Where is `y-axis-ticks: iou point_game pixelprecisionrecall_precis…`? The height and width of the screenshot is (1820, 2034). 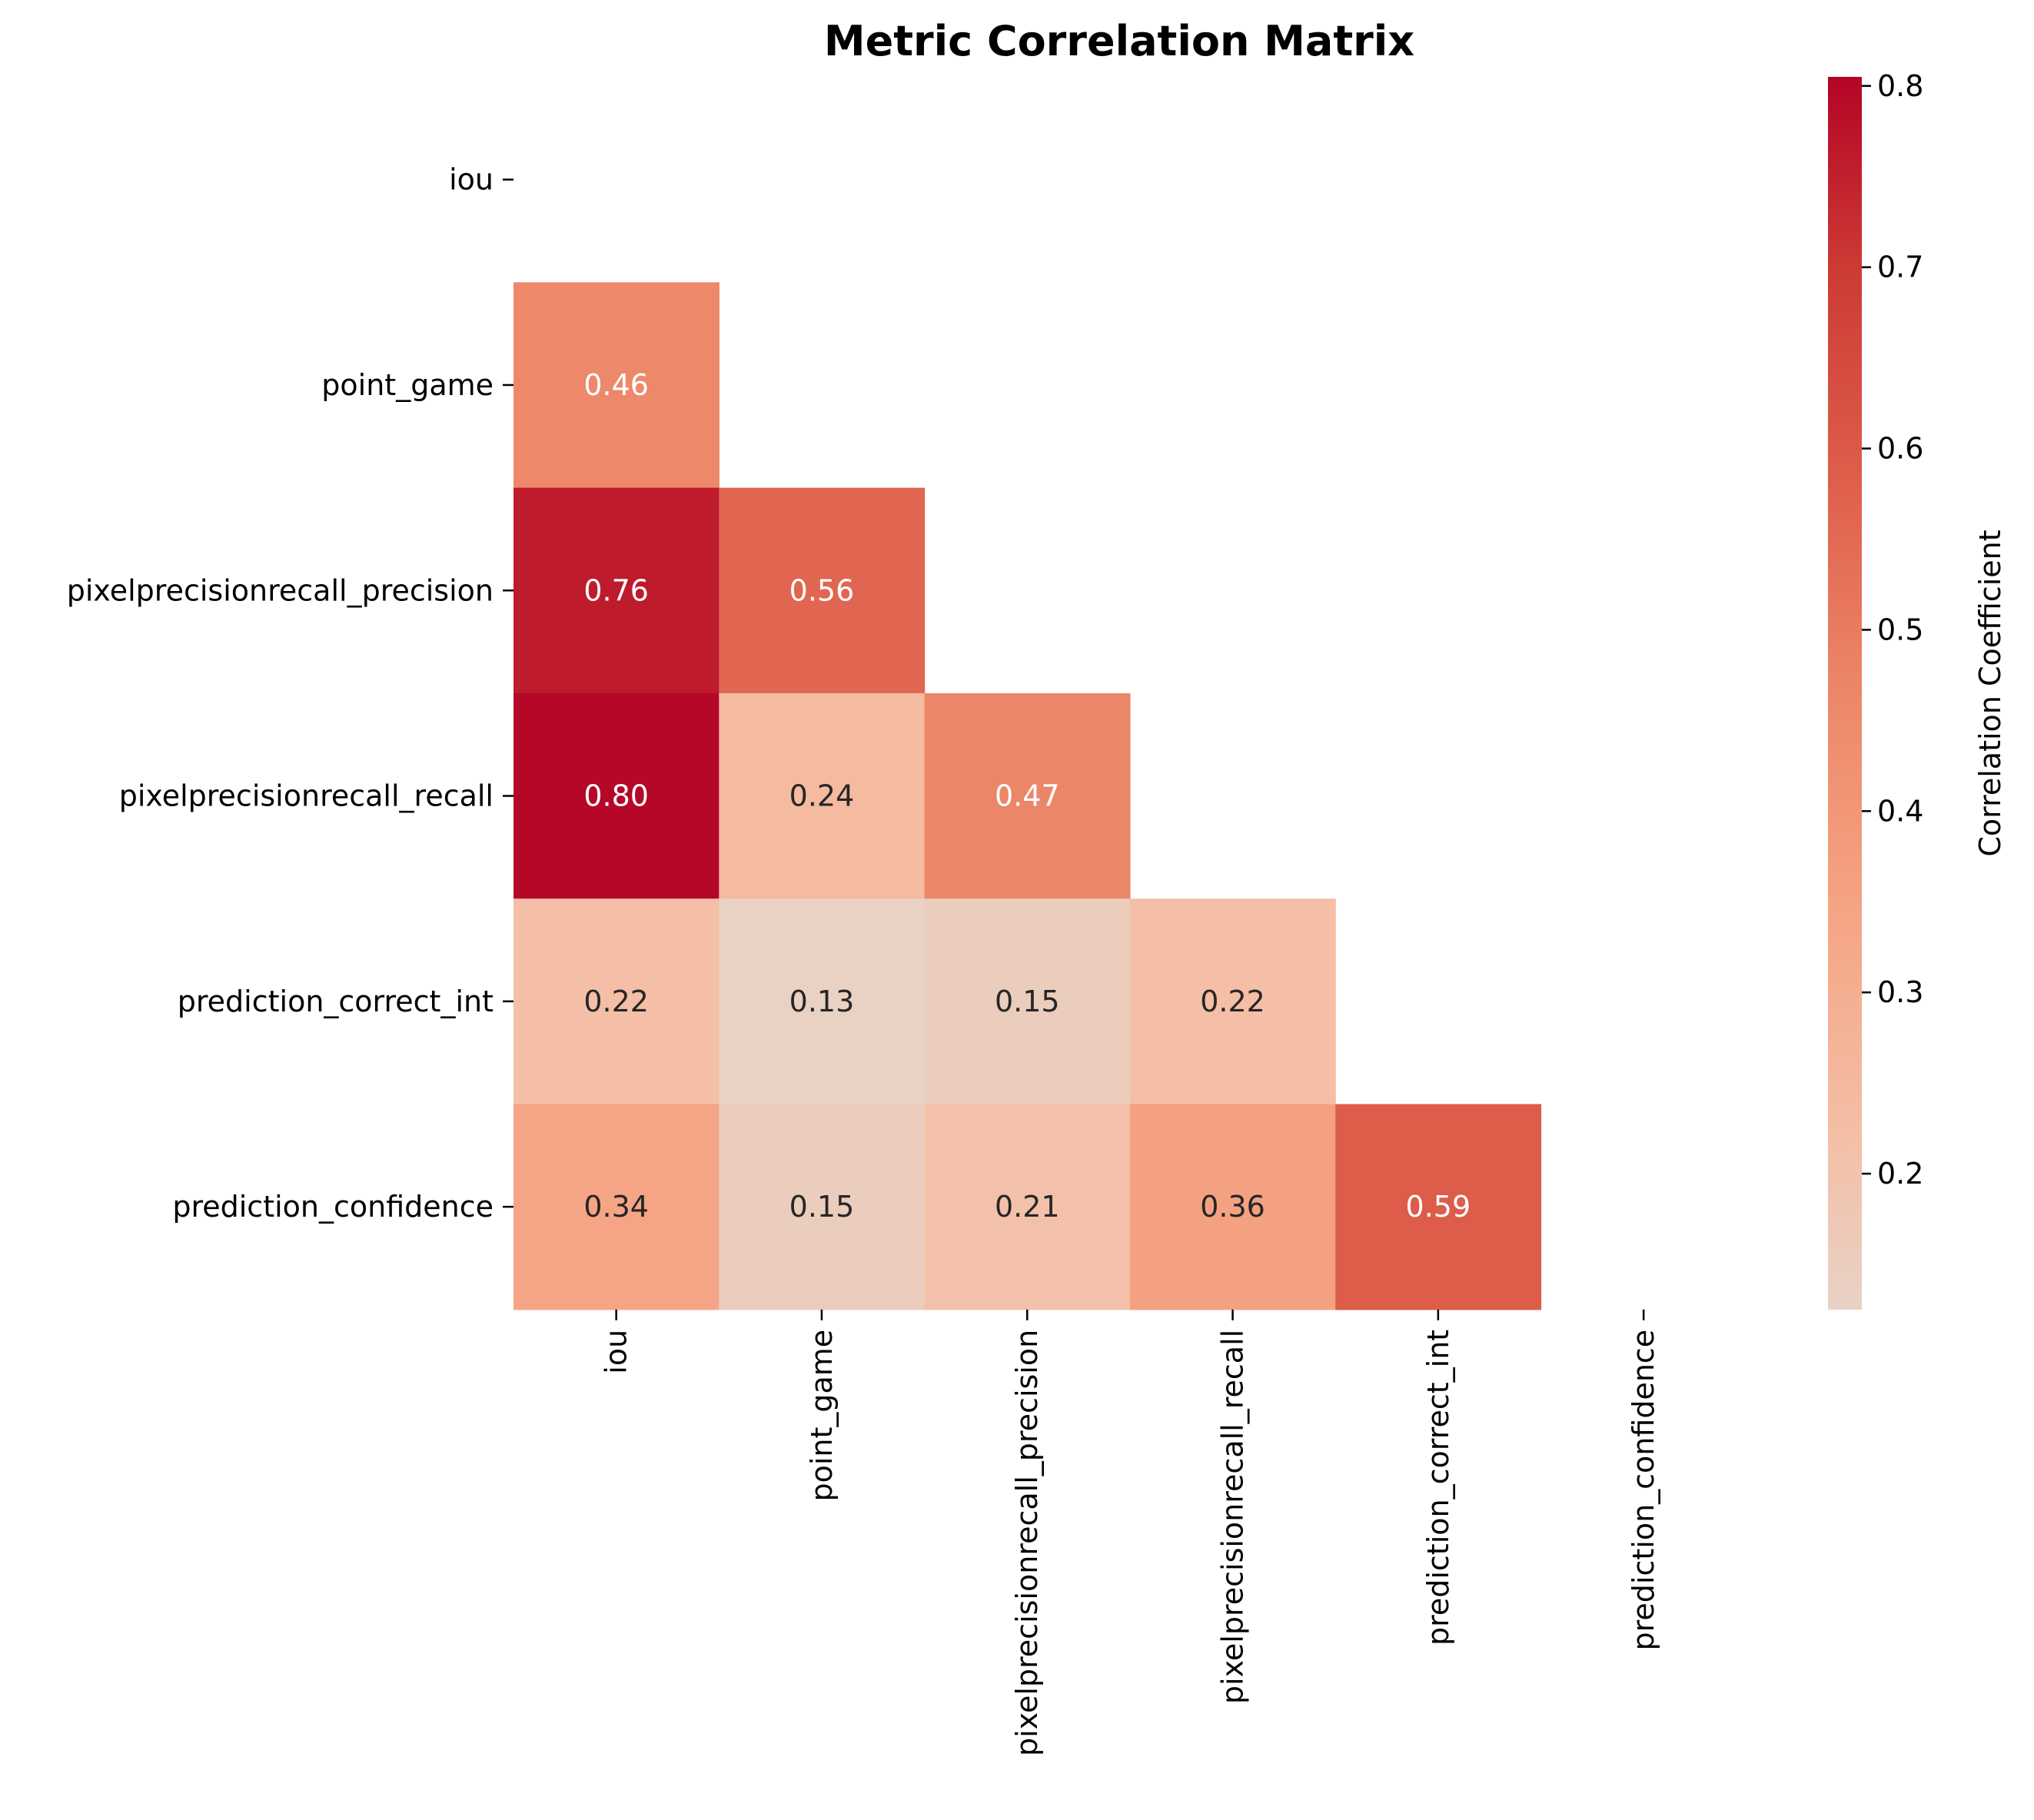
y-axis-ticks: iou point_game pixelprecisionrecall_precis… is located at coordinates (290, 693).